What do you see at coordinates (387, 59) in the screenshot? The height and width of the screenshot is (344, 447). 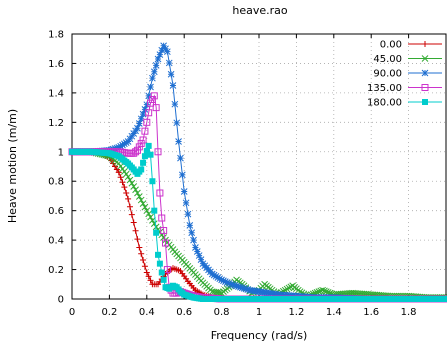 I see `legend-label-1: 45.00` at bounding box center [387, 59].